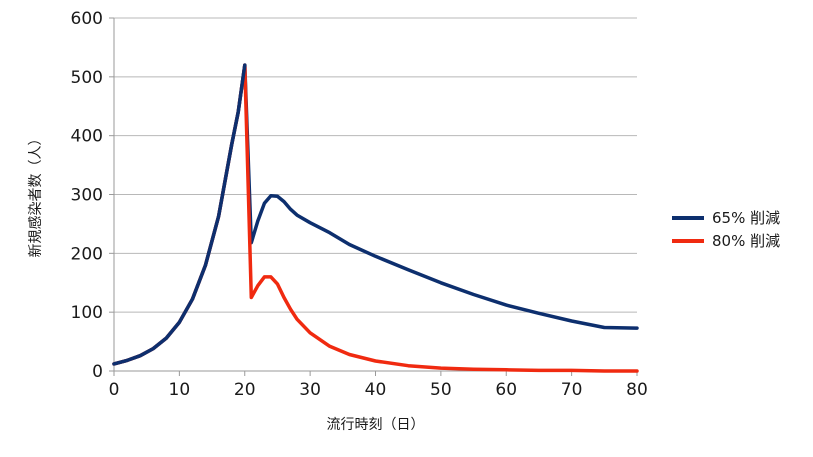  Describe the element at coordinates (87, 137) in the screenshot. I see `y-tick-label: 400` at that location.